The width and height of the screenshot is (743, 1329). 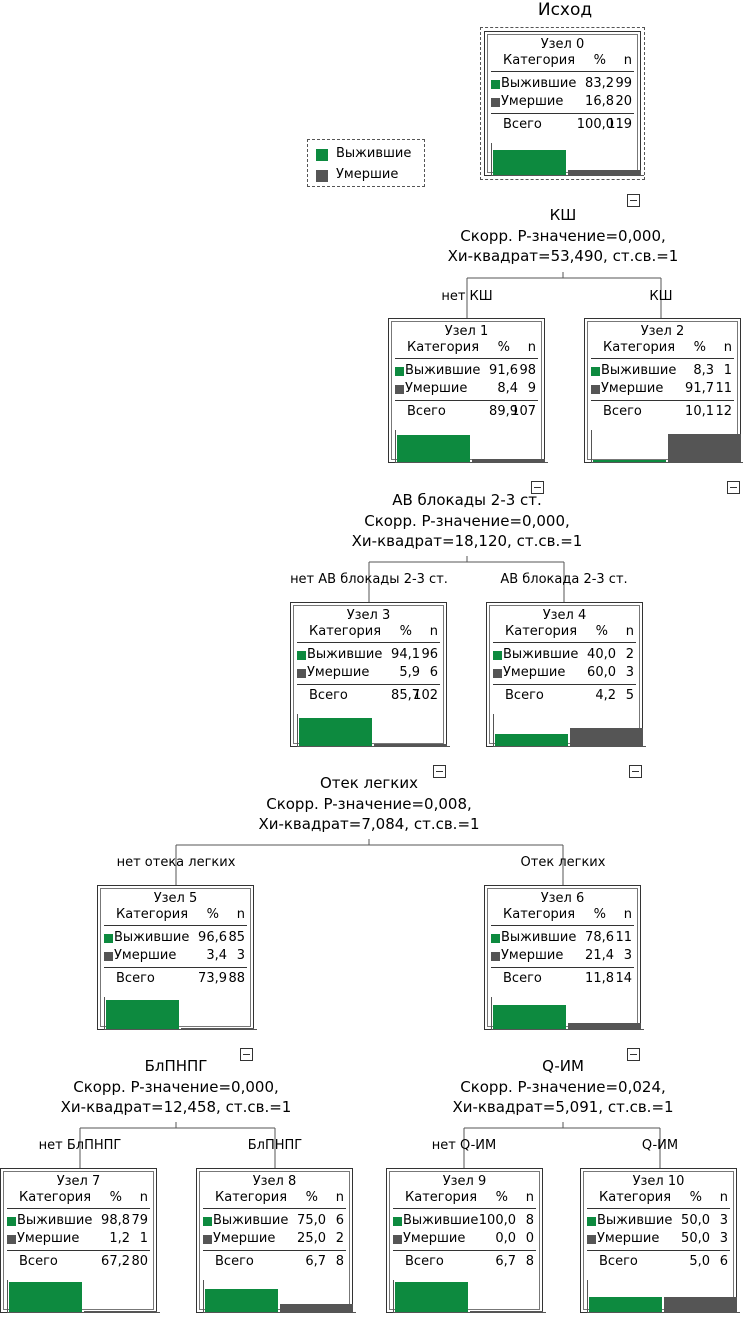 What do you see at coordinates (176, 1066) in the screenshot?
I see `split-variable: БлПНПГ` at bounding box center [176, 1066].